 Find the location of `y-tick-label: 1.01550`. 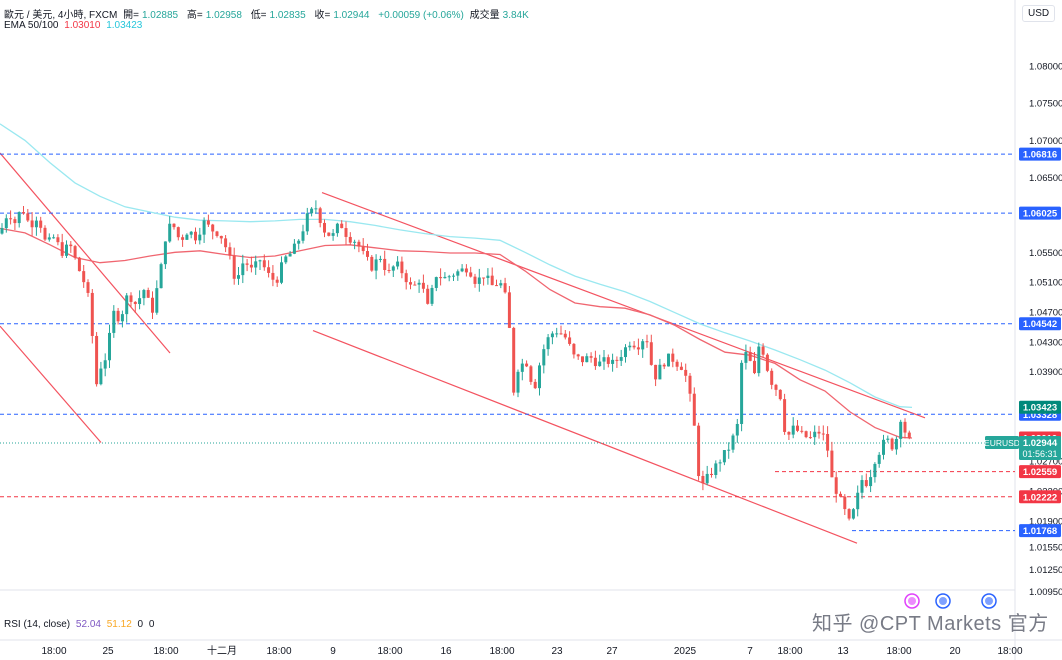

y-tick-label: 1.01550 is located at coordinates (1045, 547).